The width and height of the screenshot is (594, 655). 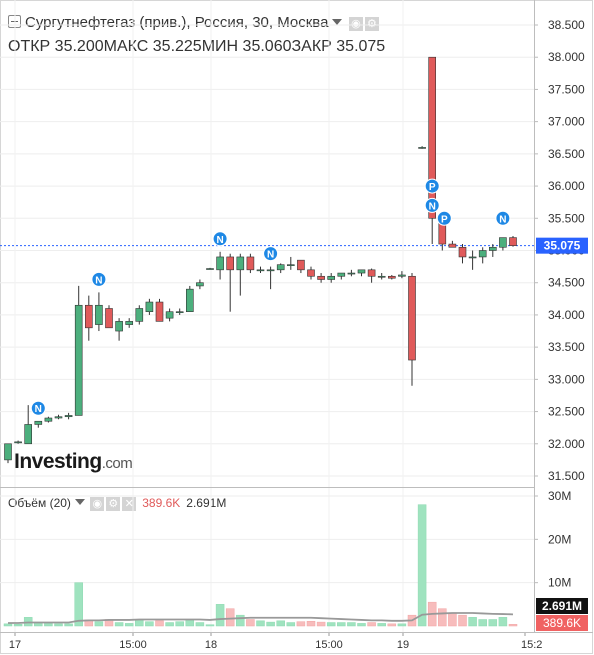 What do you see at coordinates (211, 645) in the screenshot?
I see `time-tick-label: 18` at bounding box center [211, 645].